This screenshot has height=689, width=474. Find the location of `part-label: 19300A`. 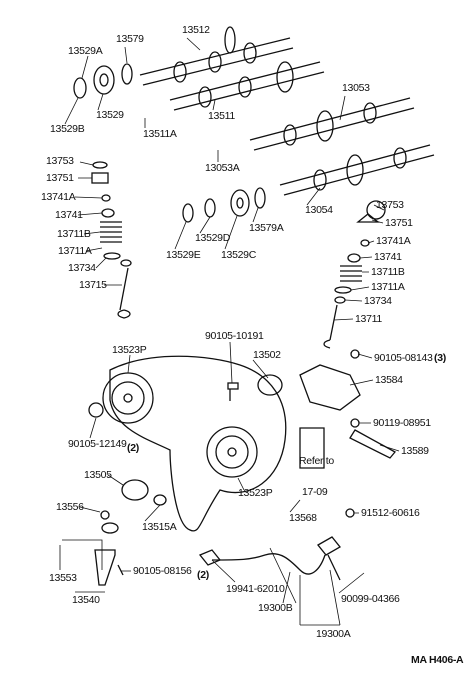

part-label: 19300A is located at coordinates (333, 634).